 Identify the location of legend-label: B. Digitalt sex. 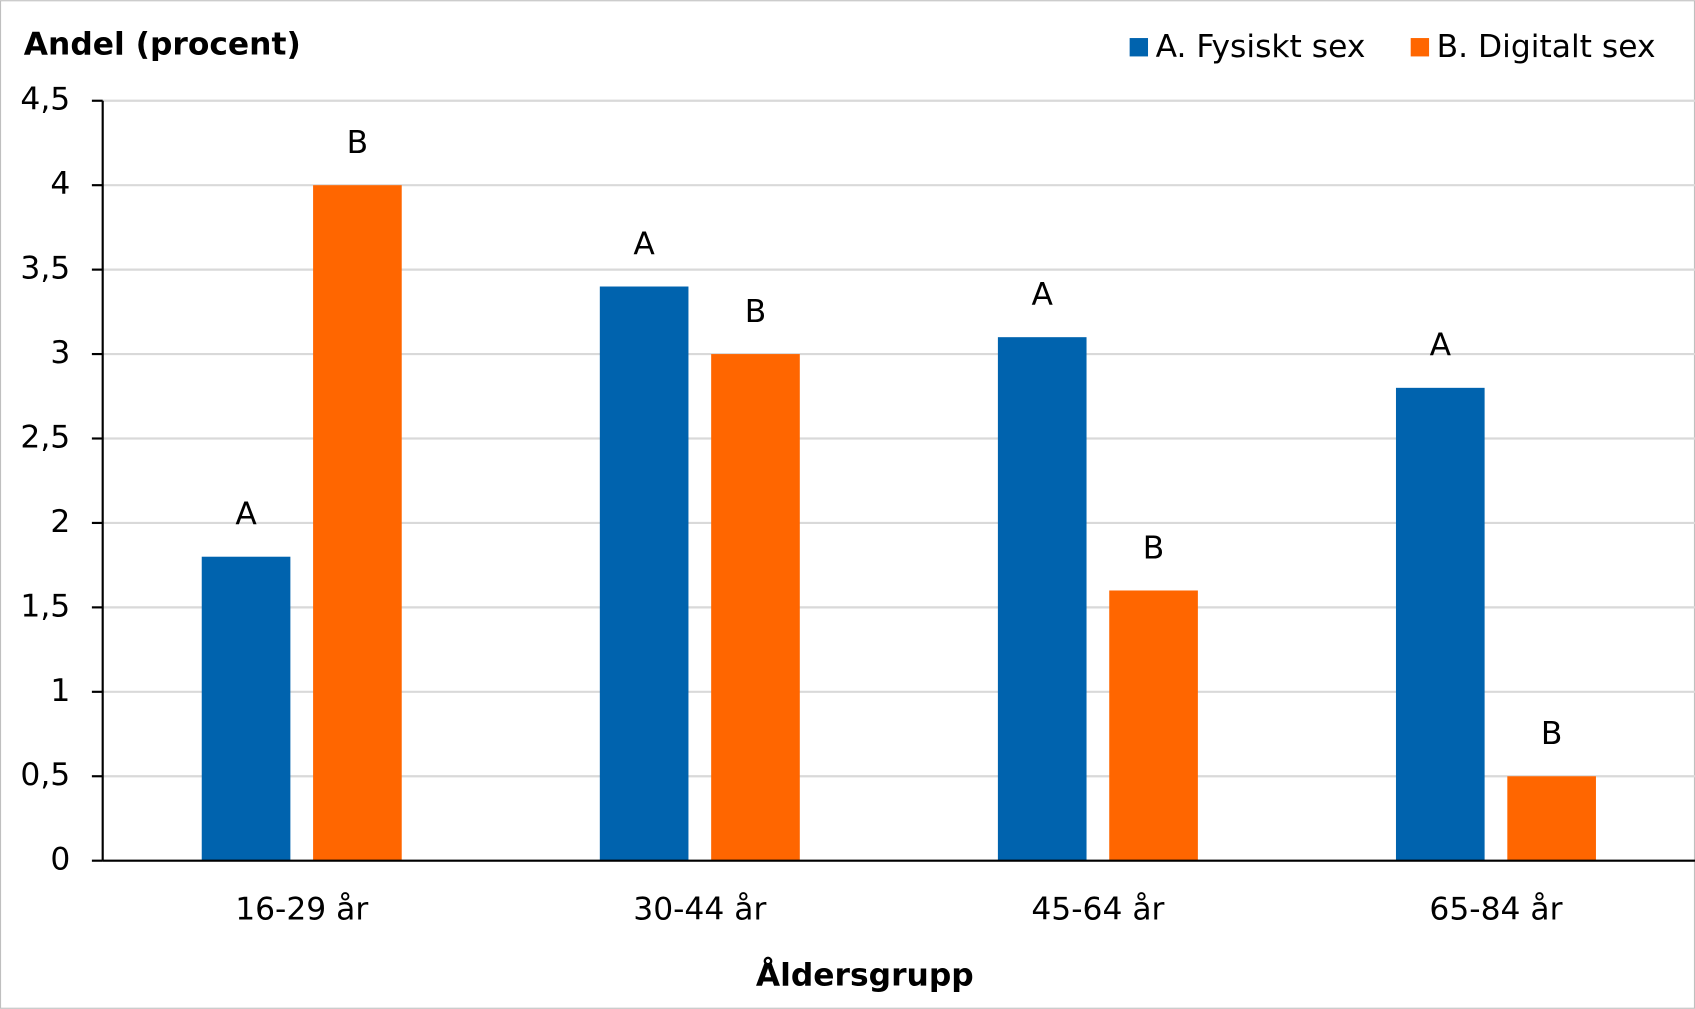
(1546, 47).